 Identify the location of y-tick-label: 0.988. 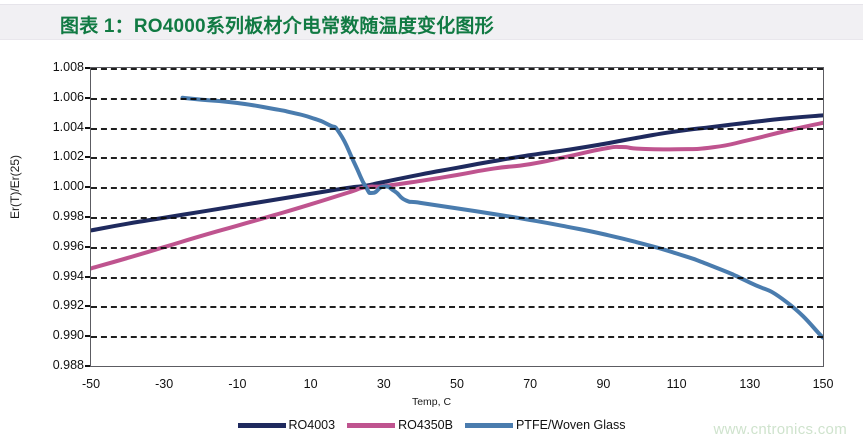
(68, 365).